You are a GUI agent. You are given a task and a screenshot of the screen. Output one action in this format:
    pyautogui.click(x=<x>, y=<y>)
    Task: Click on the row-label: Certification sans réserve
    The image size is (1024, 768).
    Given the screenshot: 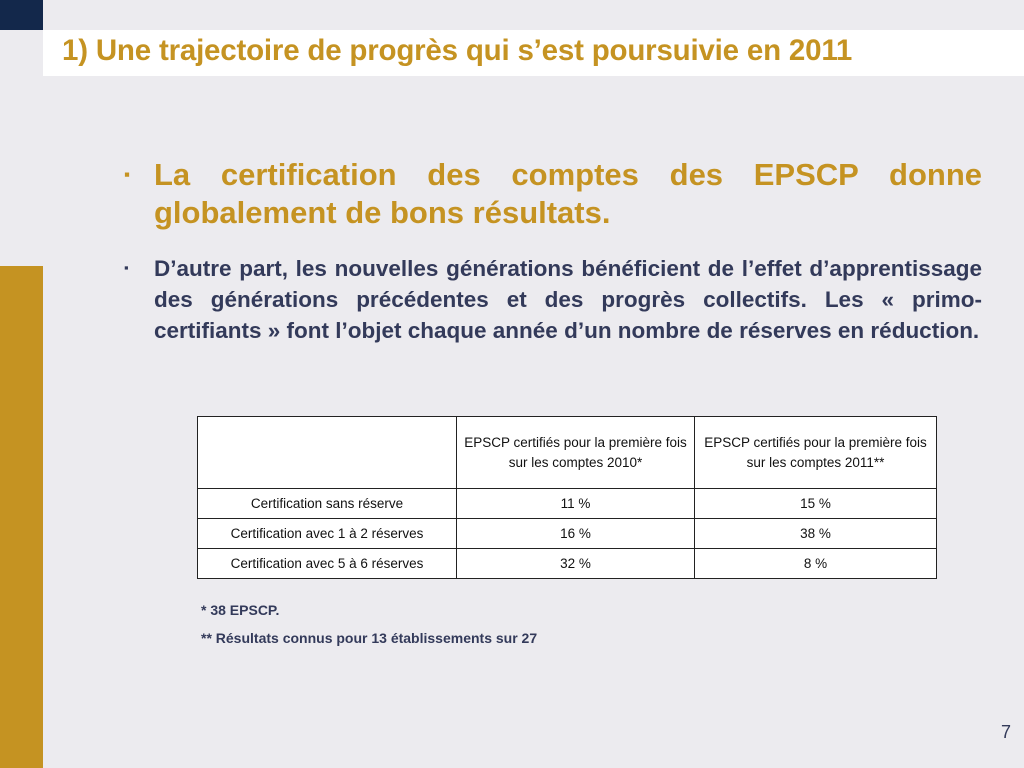 What is the action you would take?
    pyautogui.click(x=327, y=503)
    